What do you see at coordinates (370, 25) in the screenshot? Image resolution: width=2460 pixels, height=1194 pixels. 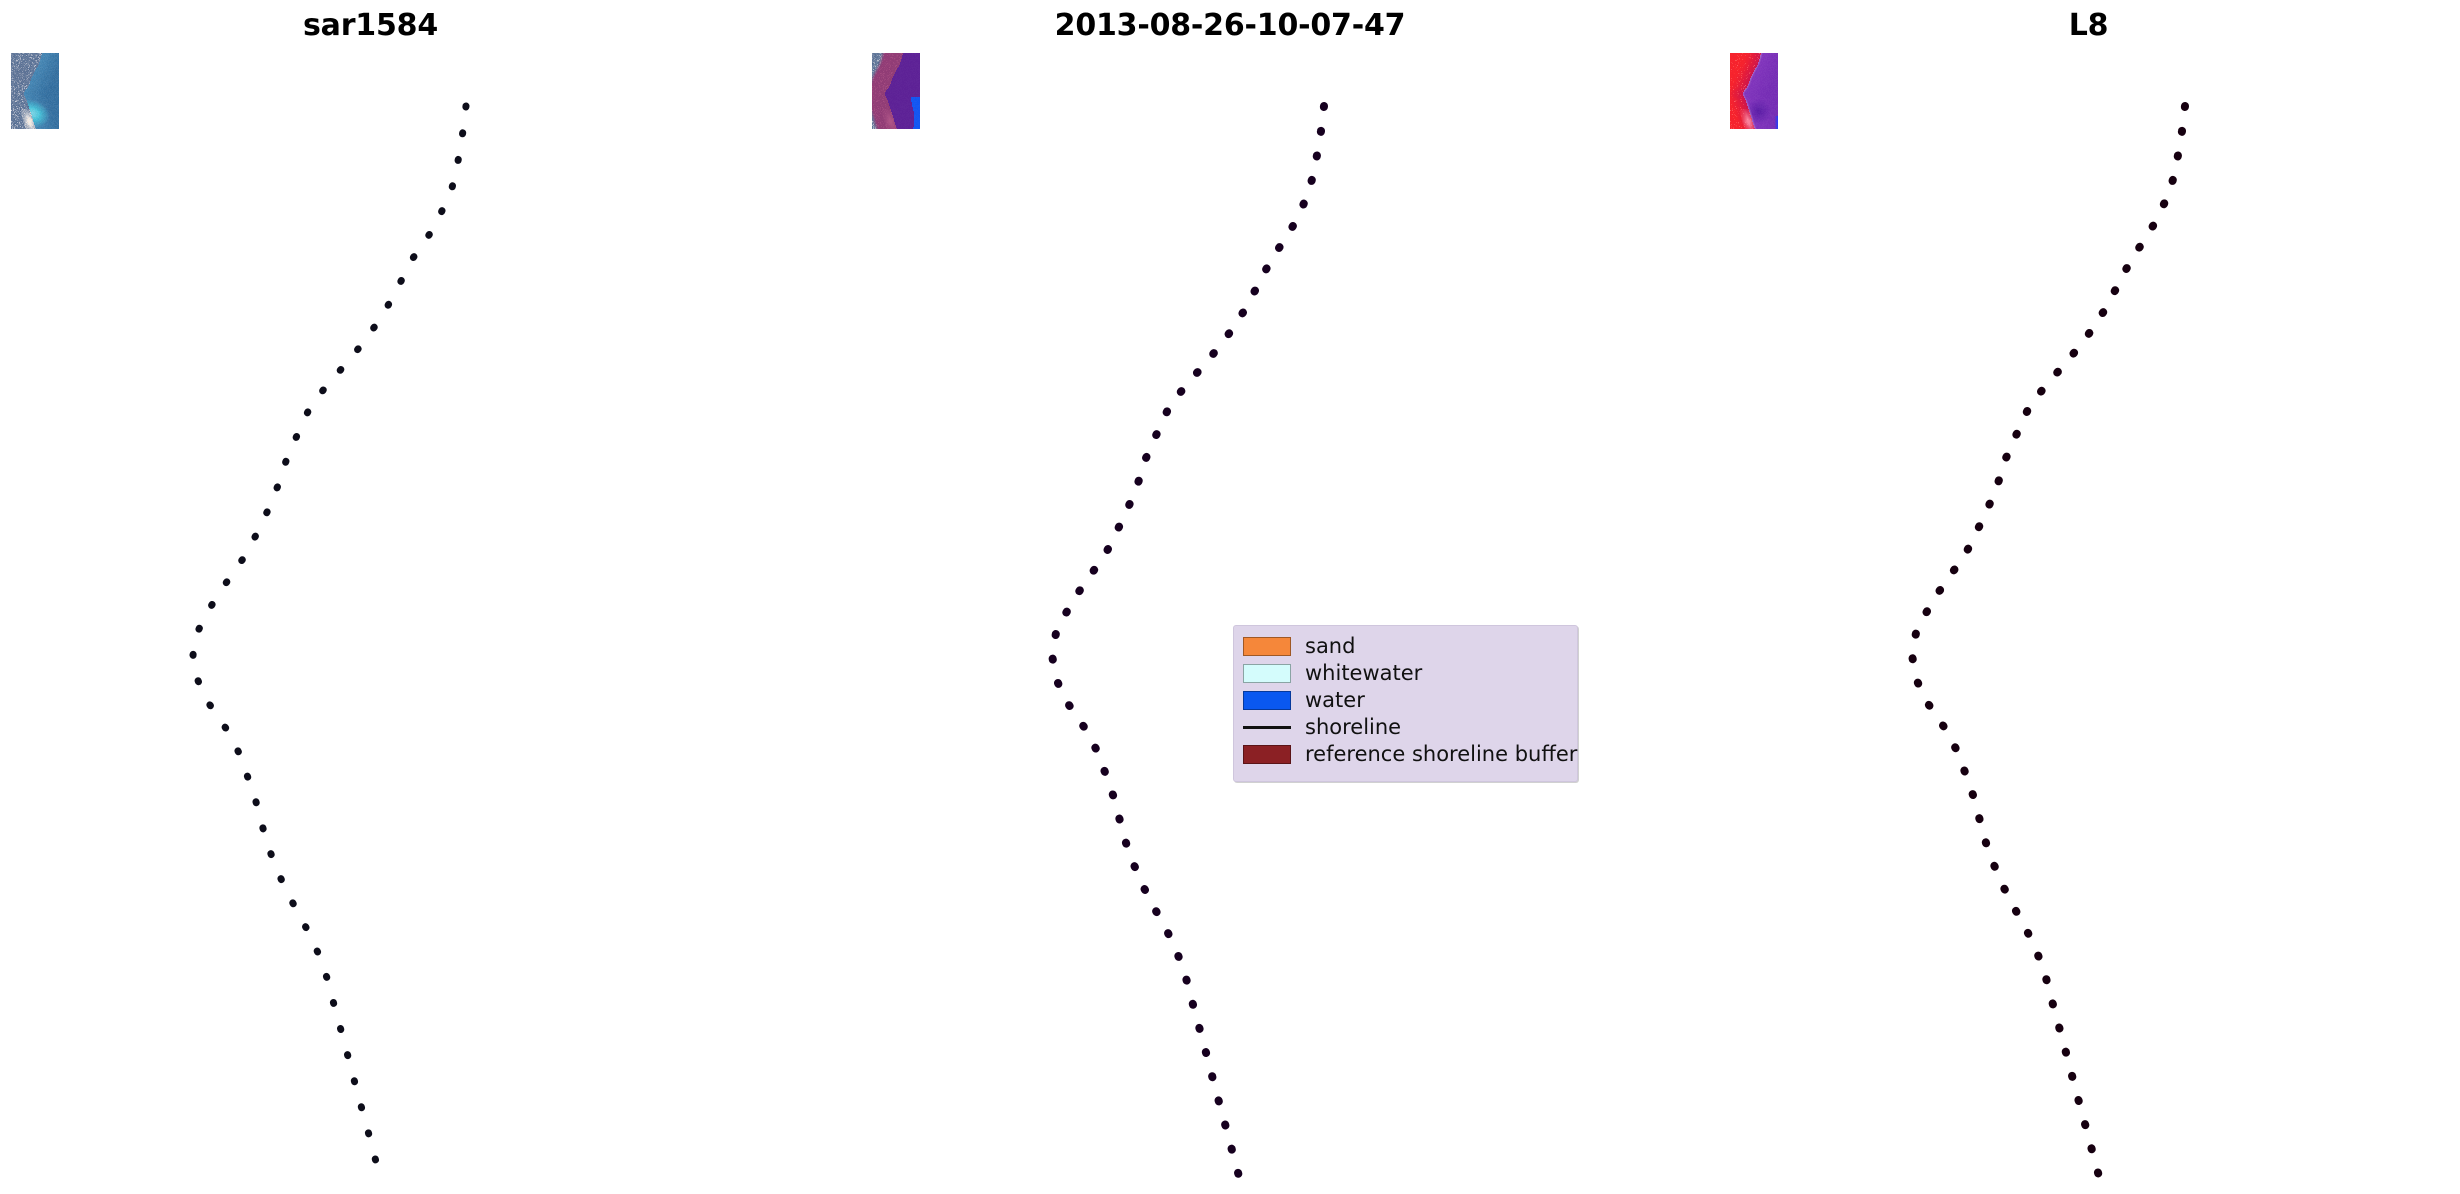 I see `panel-title-sar: sar1584` at bounding box center [370, 25].